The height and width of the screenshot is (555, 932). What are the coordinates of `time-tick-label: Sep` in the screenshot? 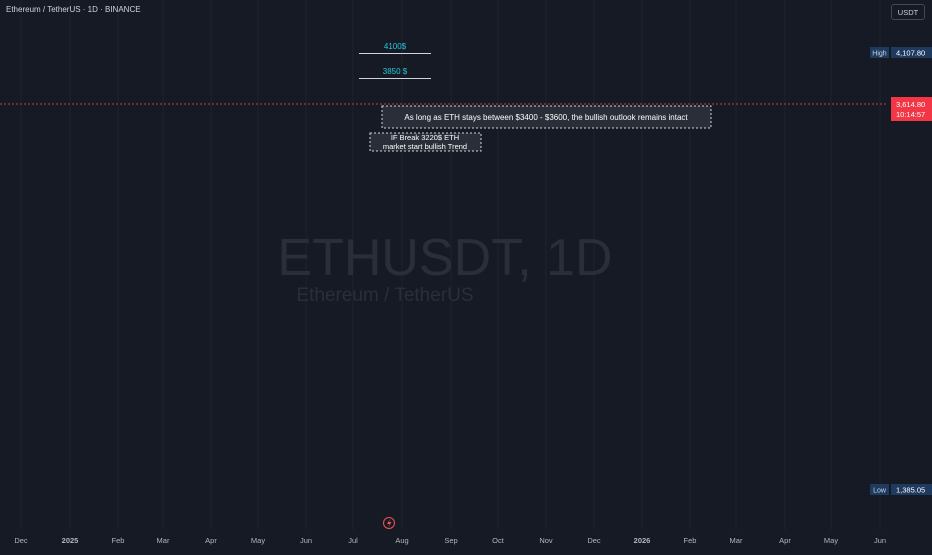 It's located at (450, 540).